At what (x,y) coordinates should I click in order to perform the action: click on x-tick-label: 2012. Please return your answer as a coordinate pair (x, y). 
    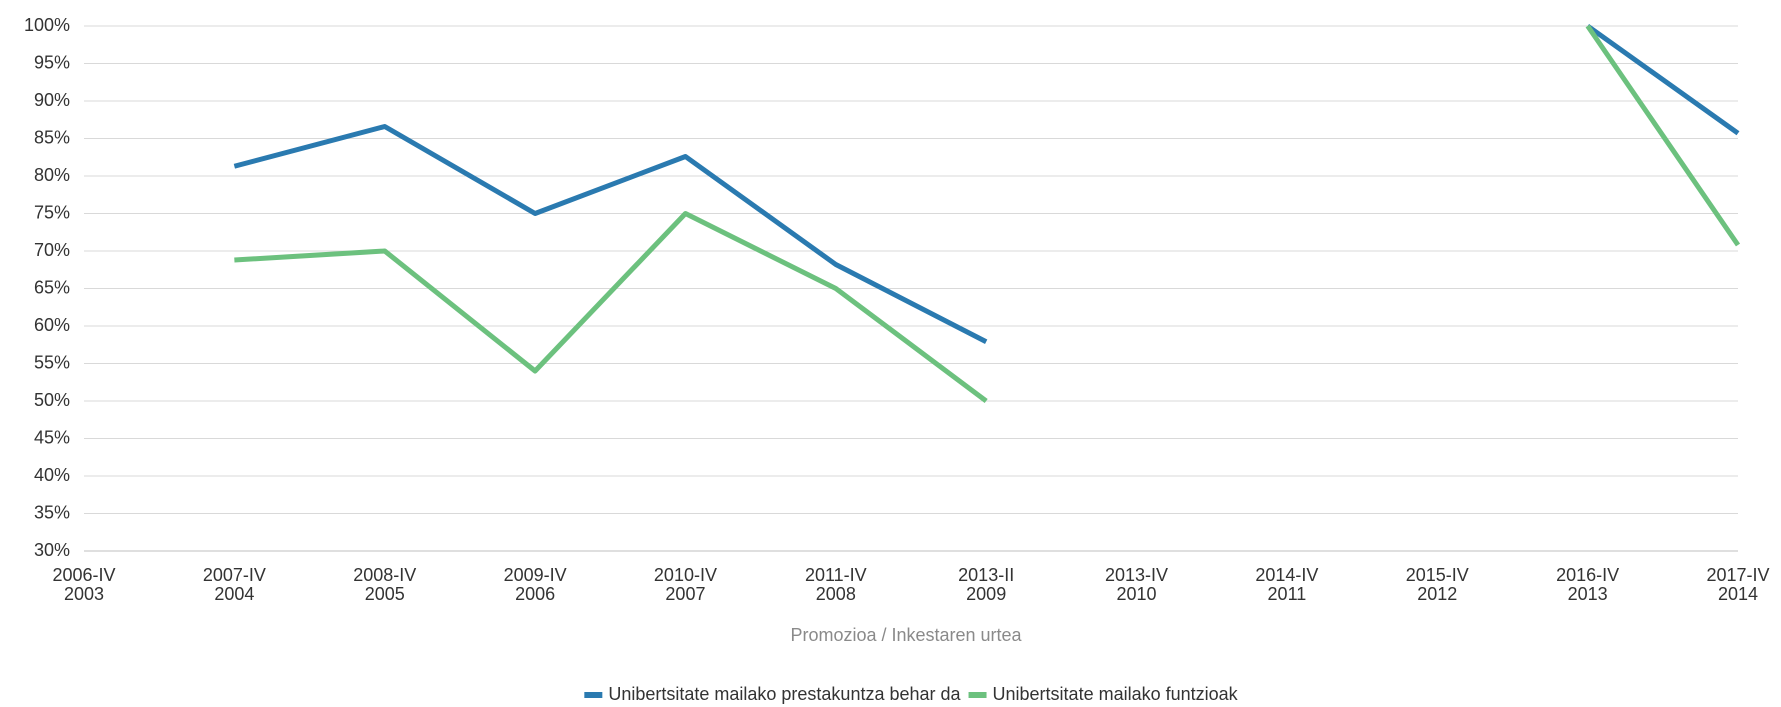
    Looking at the image, I should click on (1437, 594).